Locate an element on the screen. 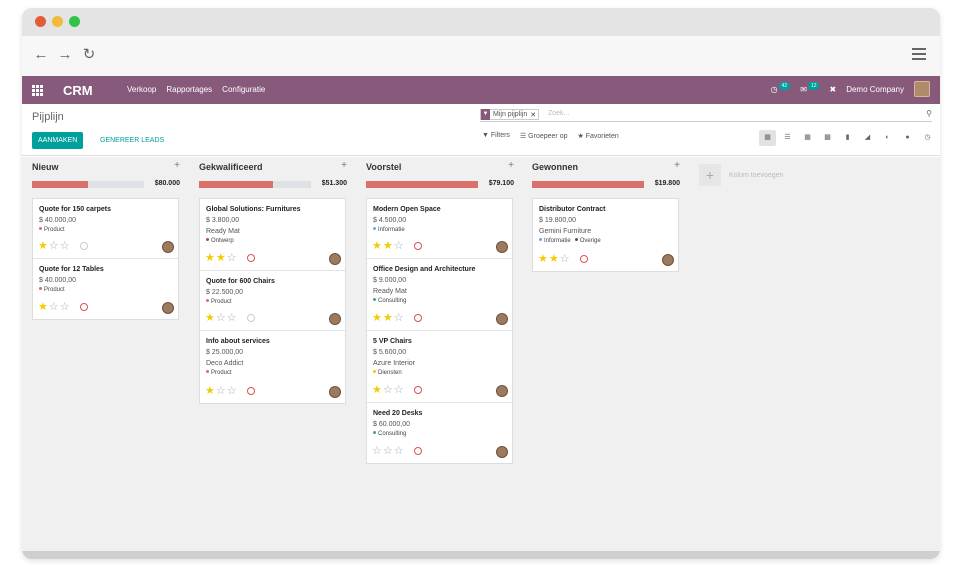 Image resolution: width=962 pixels, height=587 pixels. column-header: Nieuw + is located at coordinates (107, 168).